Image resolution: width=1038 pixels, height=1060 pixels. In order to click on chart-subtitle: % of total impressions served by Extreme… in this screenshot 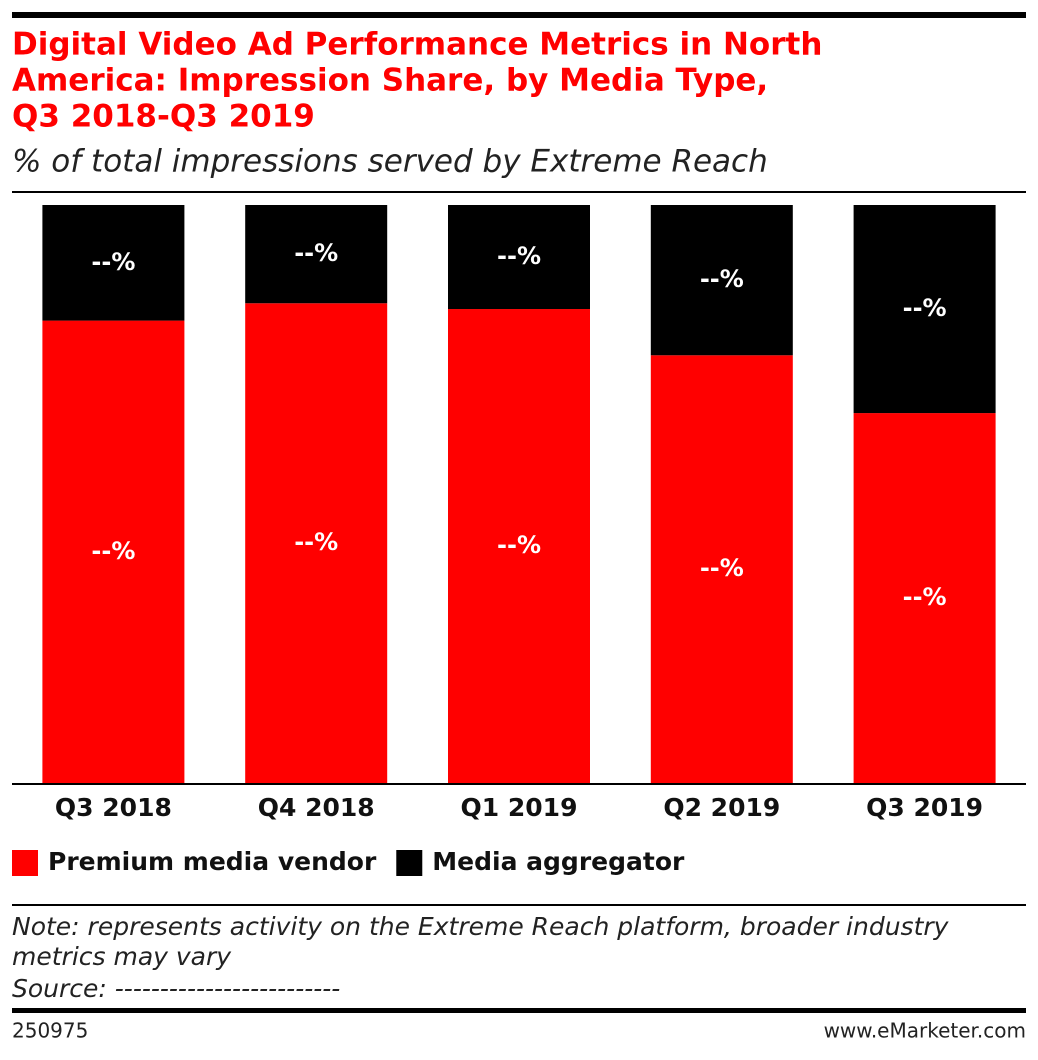, I will do `click(390, 162)`.